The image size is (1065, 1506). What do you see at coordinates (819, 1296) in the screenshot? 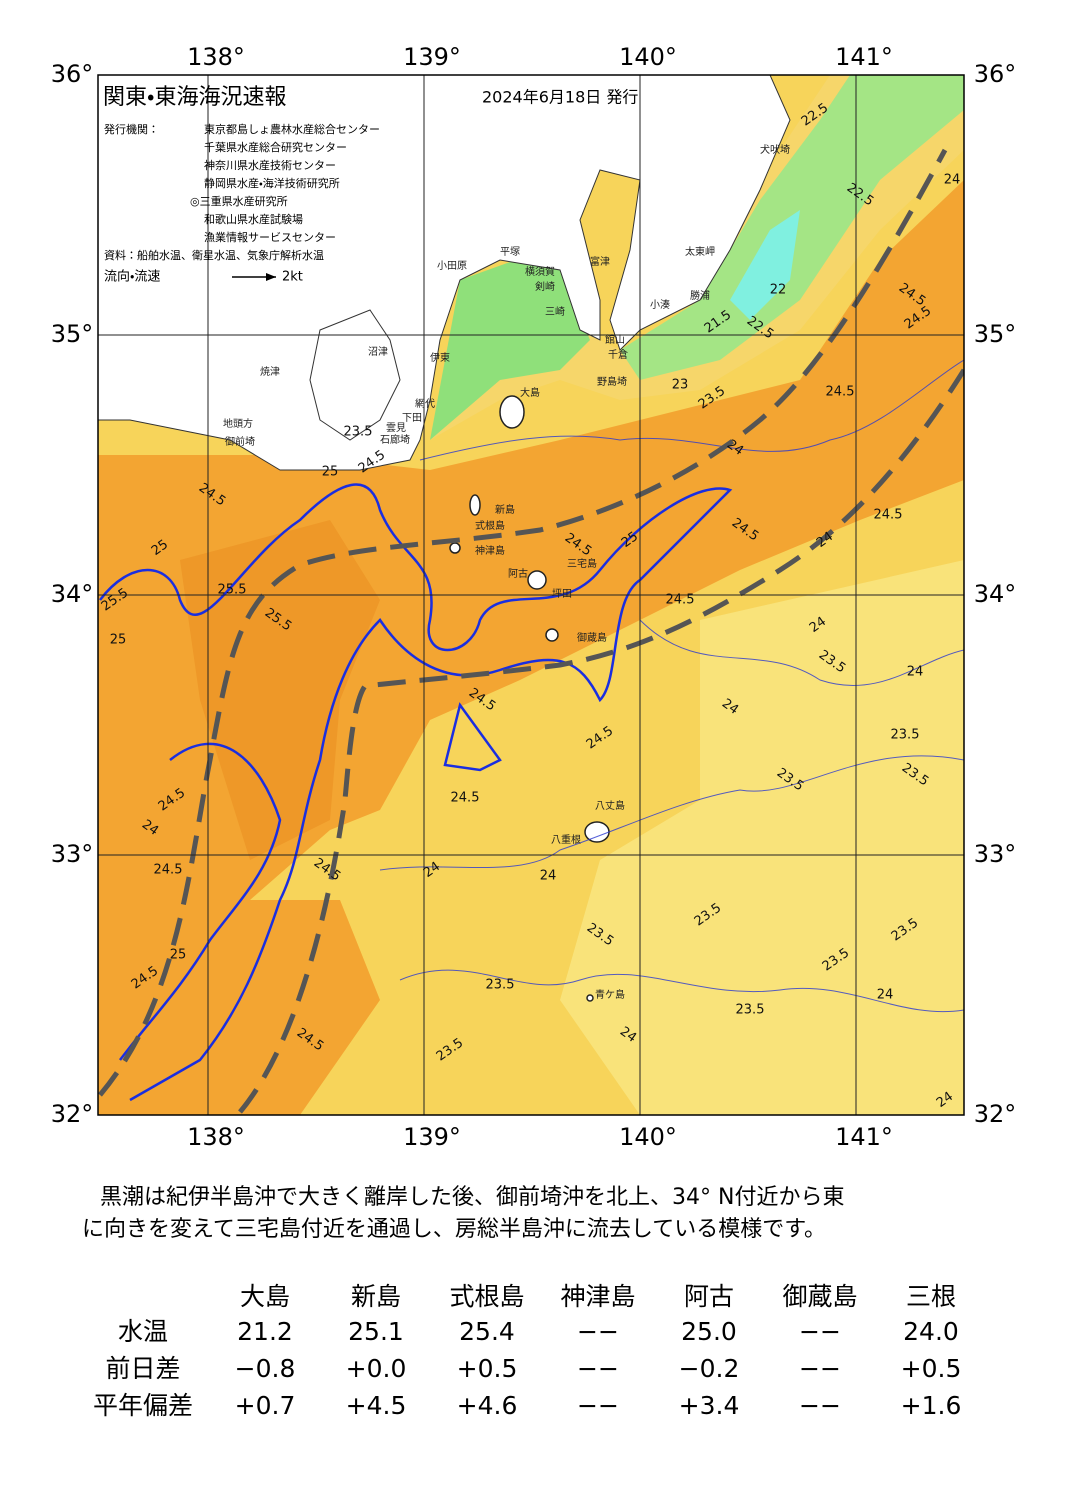
I see `column-header: 御蔵島` at bounding box center [819, 1296].